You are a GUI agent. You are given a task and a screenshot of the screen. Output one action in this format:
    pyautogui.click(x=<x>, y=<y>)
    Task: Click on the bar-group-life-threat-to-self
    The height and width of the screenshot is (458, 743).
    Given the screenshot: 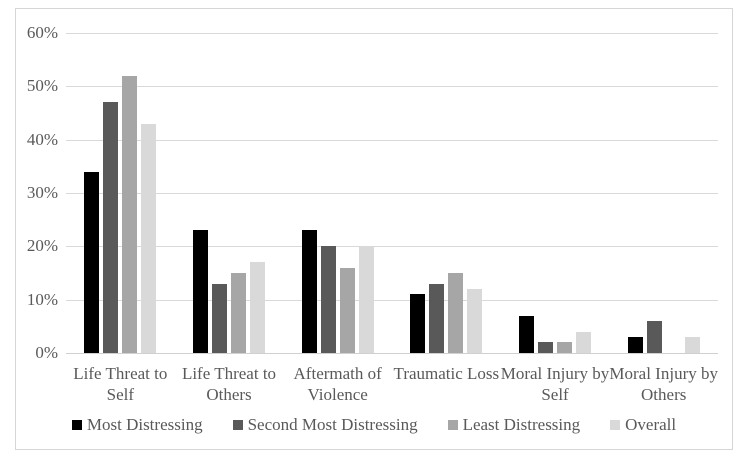 What is the action you would take?
    pyautogui.click(x=120, y=193)
    